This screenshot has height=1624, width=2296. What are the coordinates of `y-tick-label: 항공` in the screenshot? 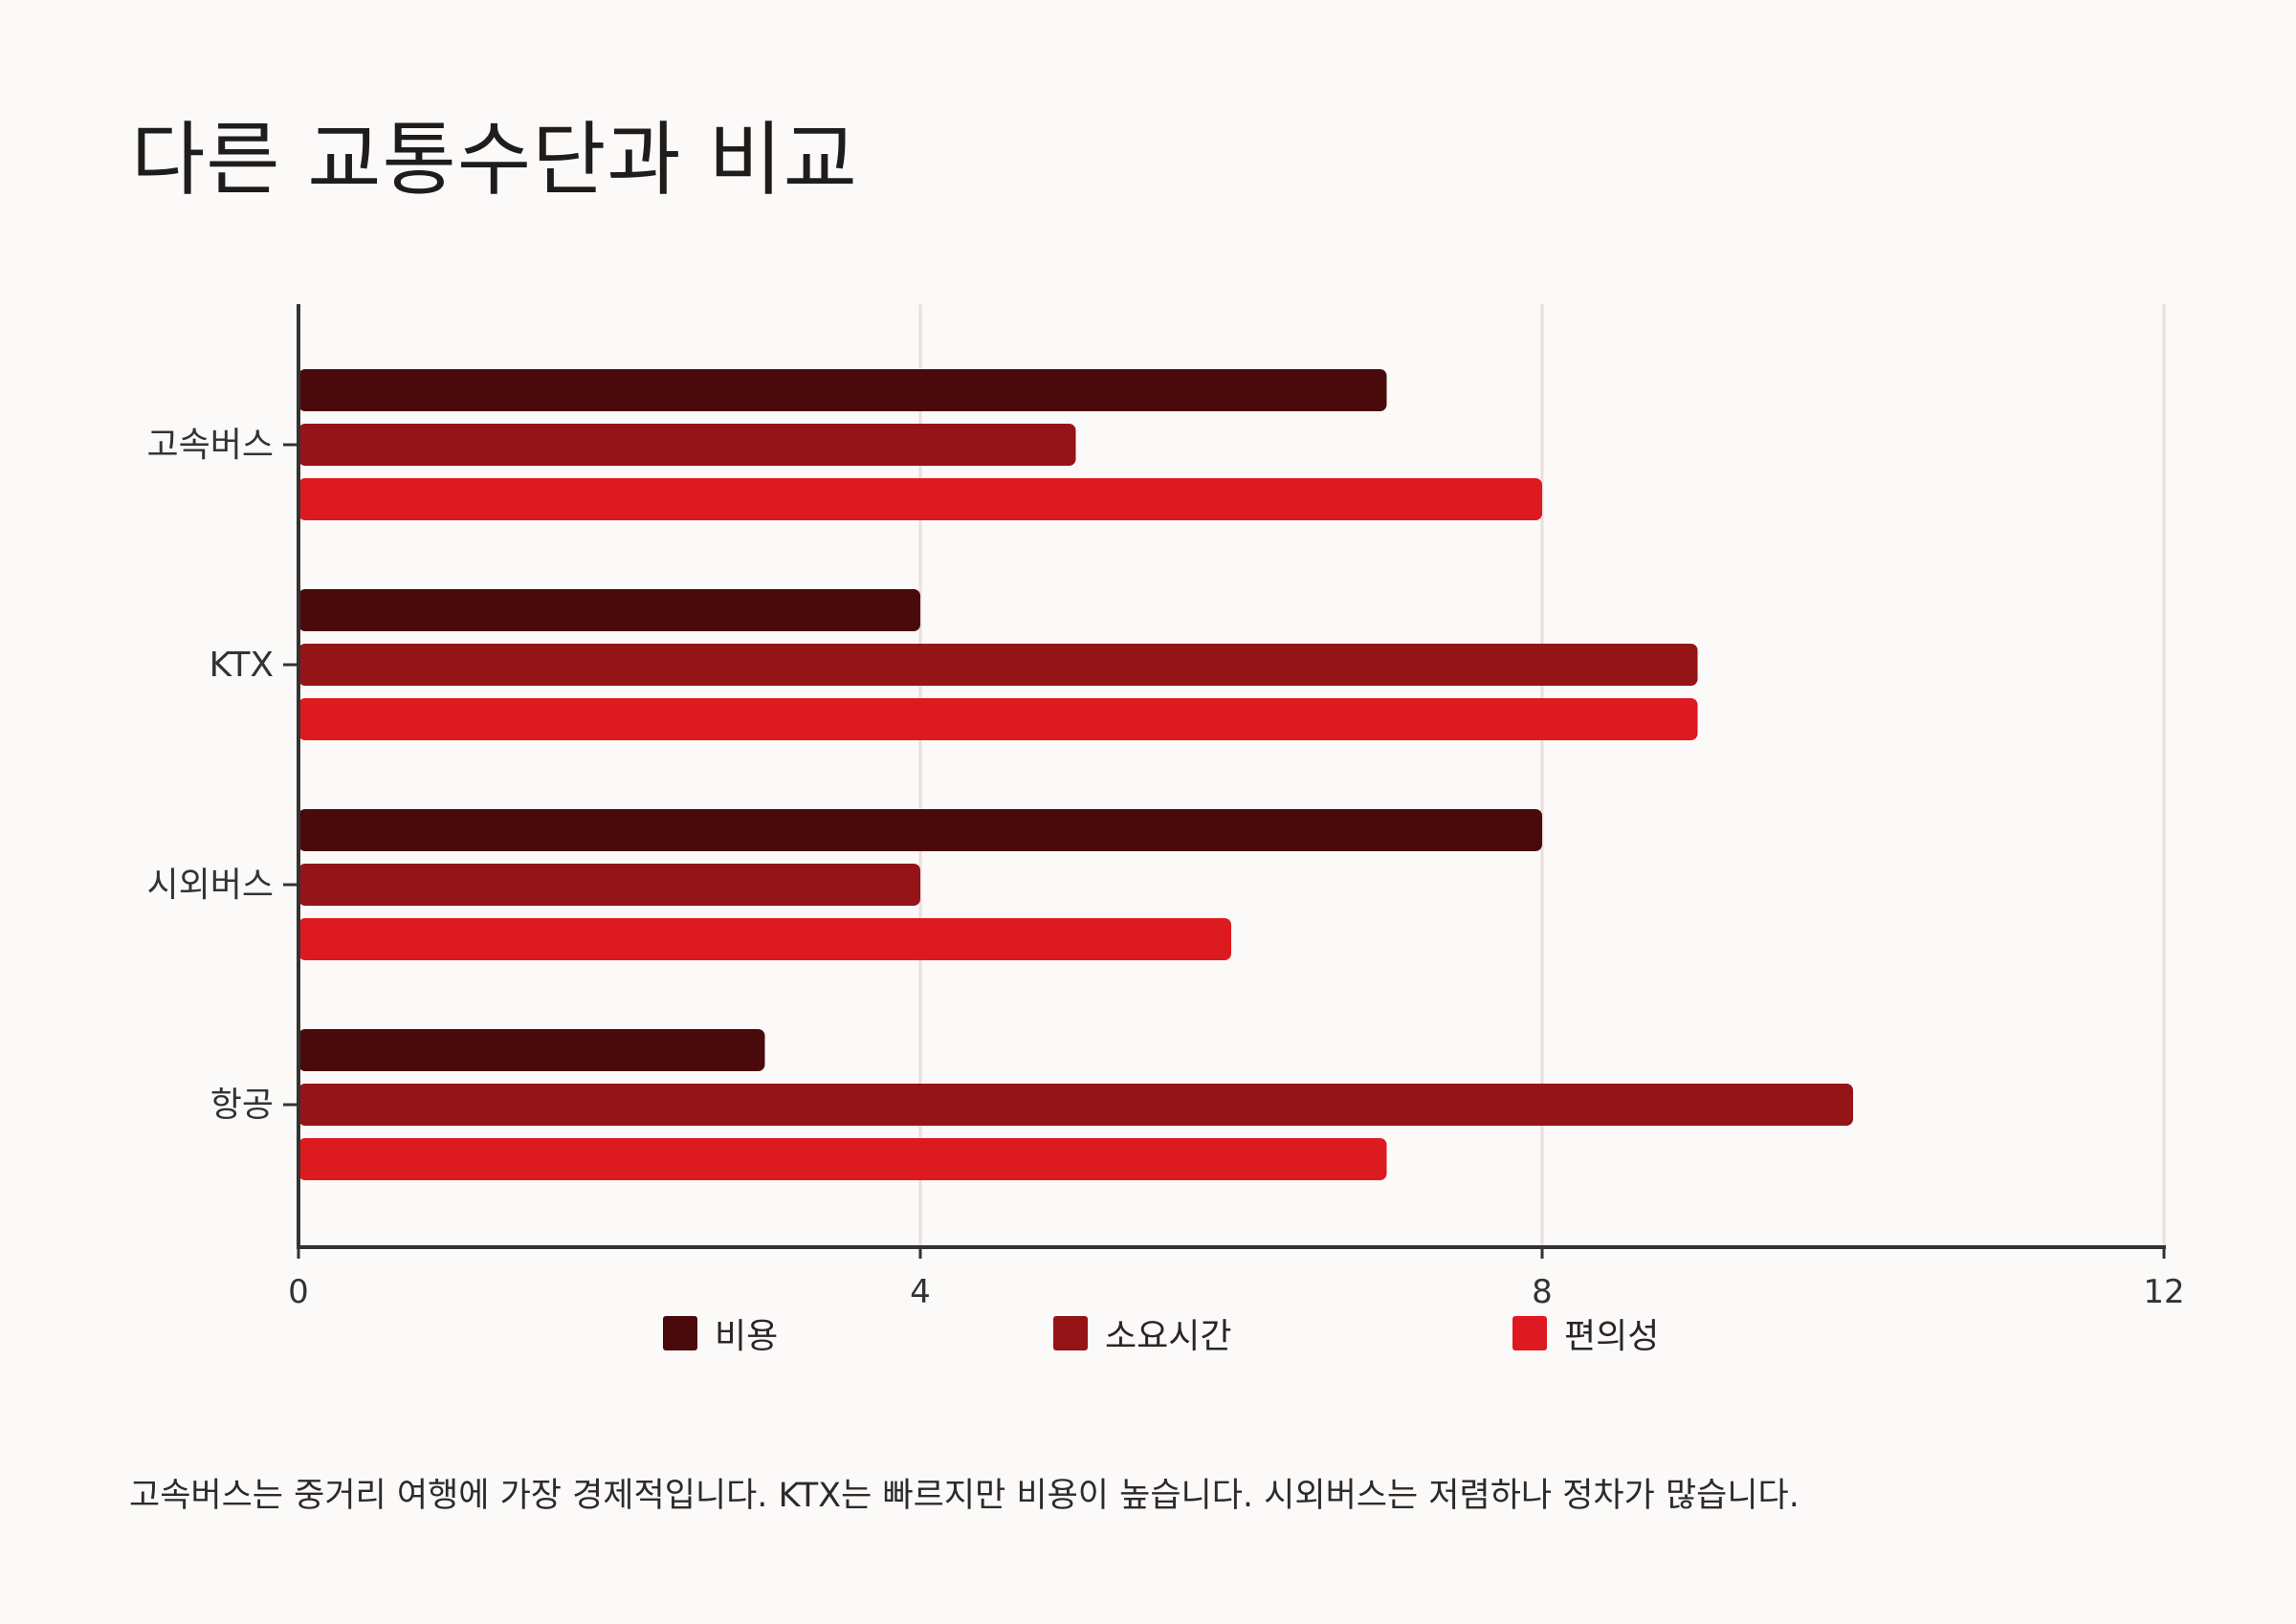 It's located at (242, 1105).